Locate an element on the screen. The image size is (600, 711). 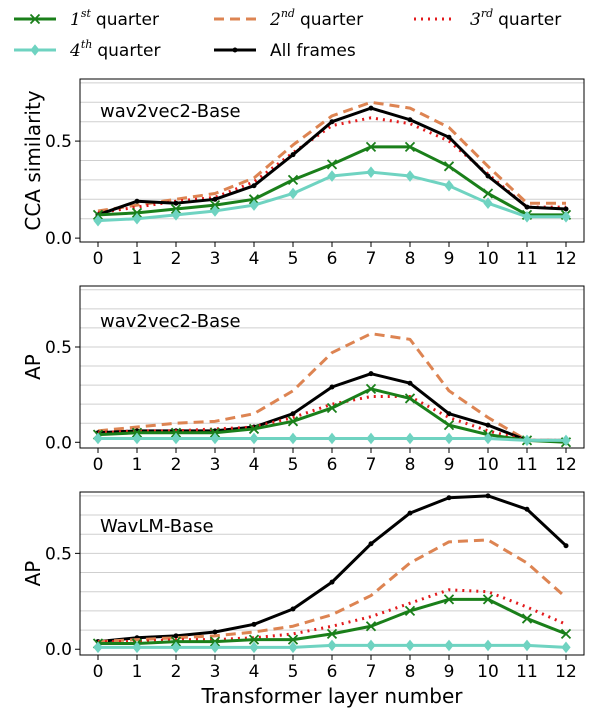
x-tick-label: 2 is located at coordinates (176, 465).